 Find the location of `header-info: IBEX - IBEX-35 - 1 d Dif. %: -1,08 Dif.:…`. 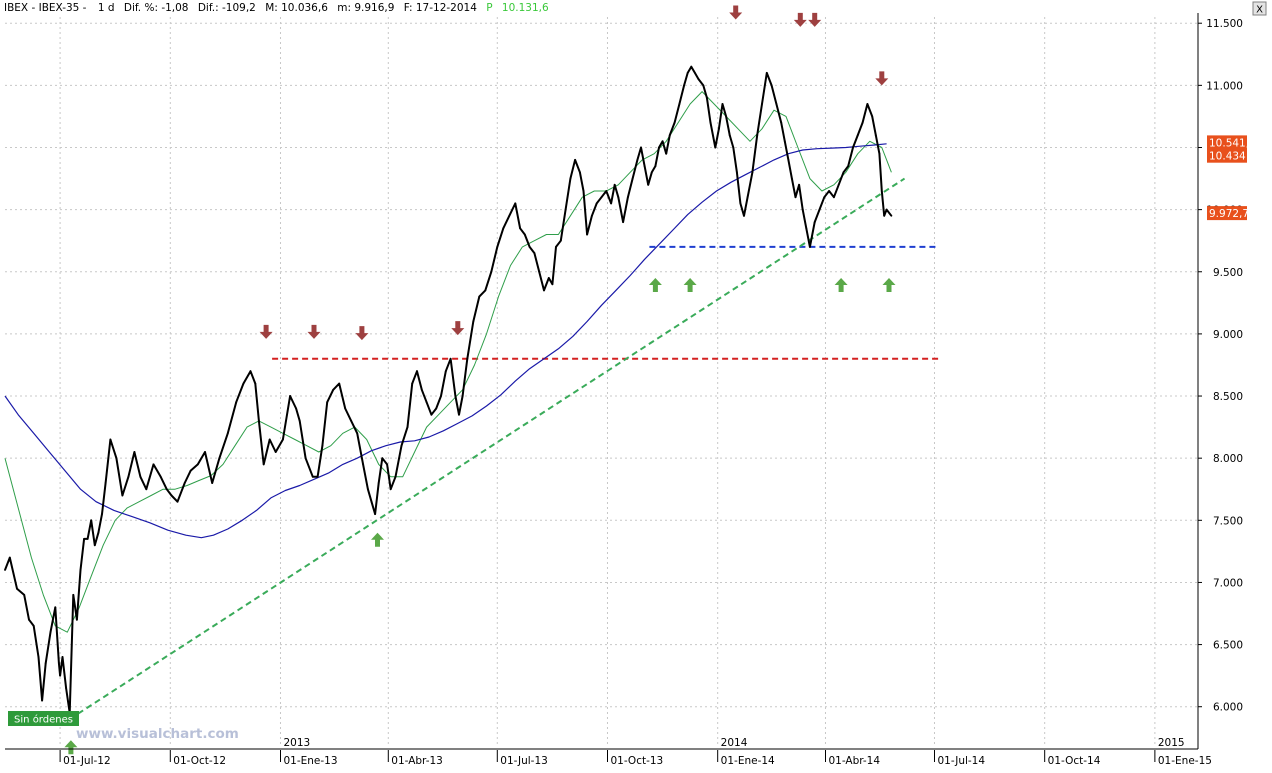

header-info: IBEX - IBEX-35 - 1 d Dif. %: -1,08 Dif.:… is located at coordinates (276, 8).